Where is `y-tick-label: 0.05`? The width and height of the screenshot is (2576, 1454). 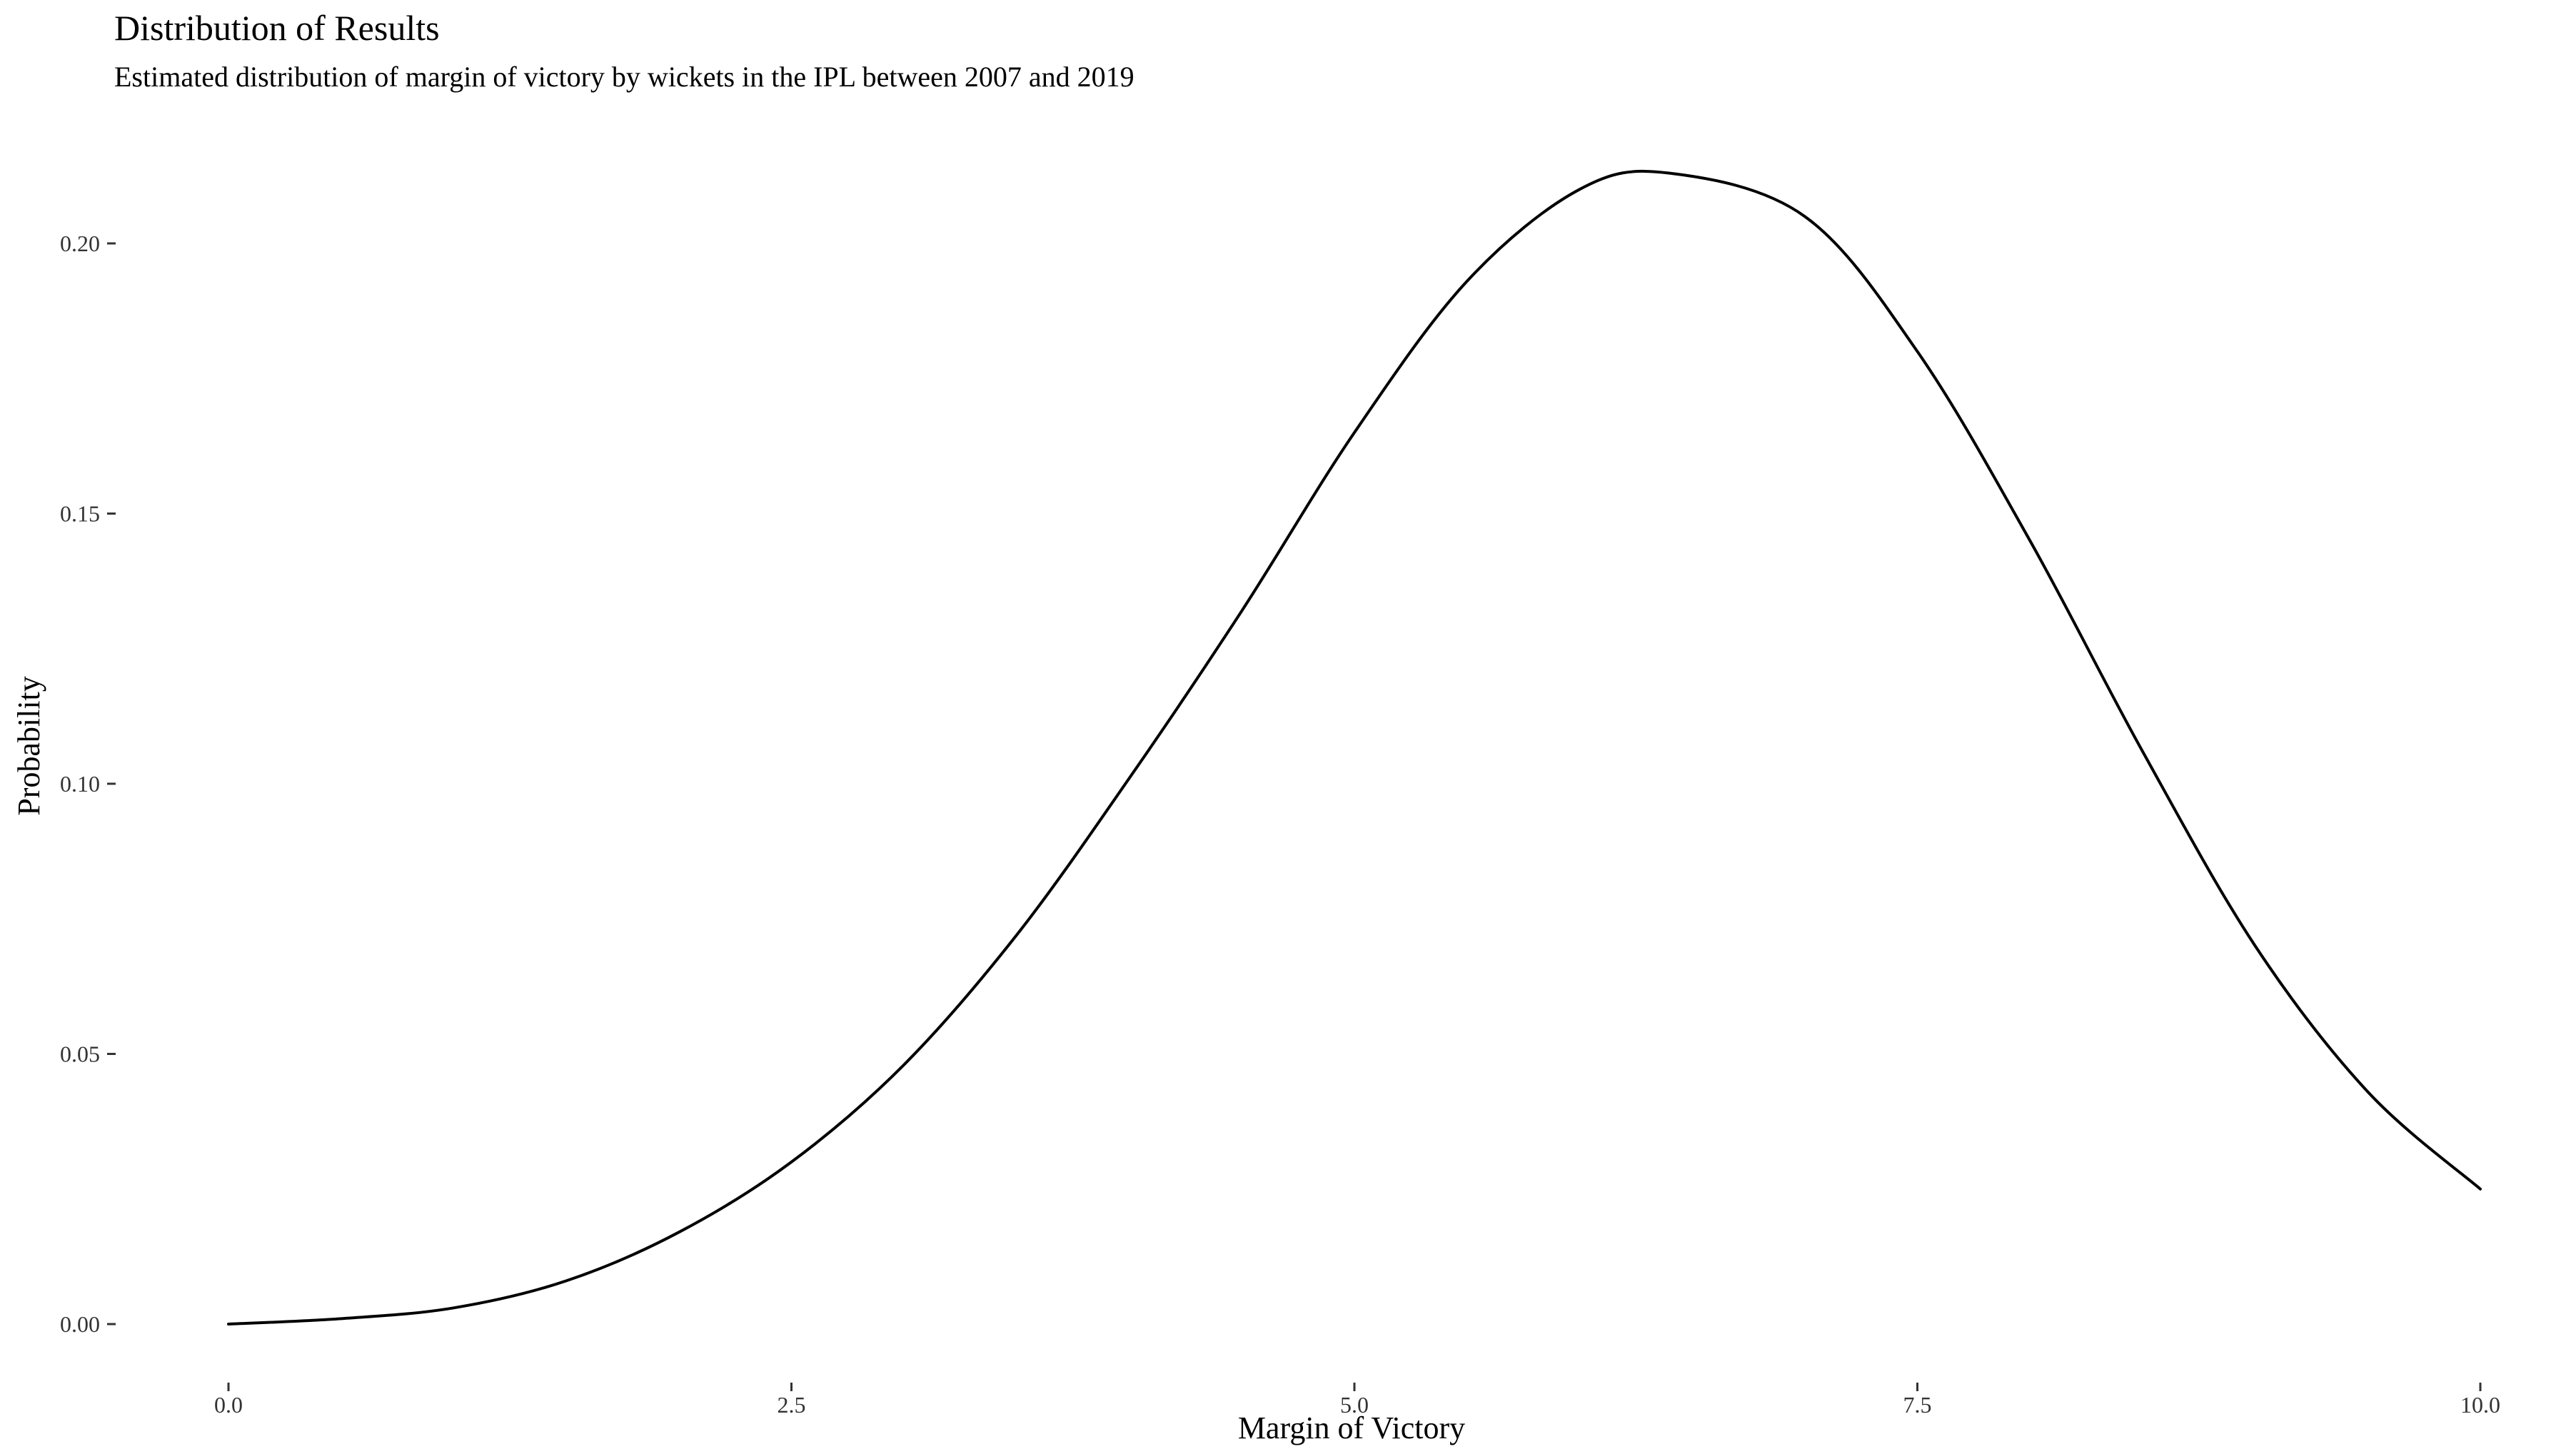
y-tick-label: 0.05 is located at coordinates (80, 1054).